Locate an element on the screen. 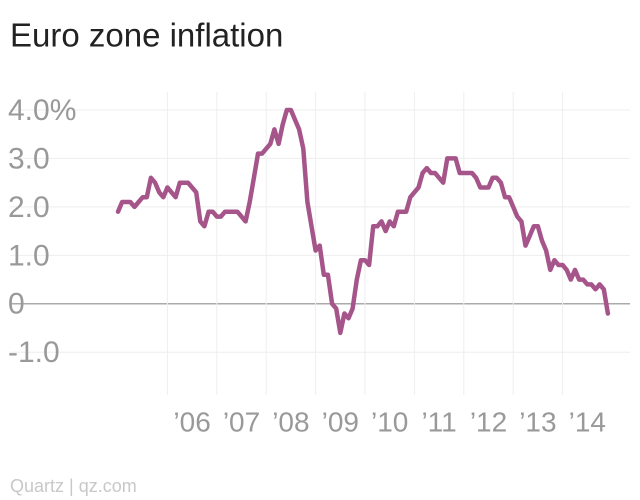 This screenshot has height=500, width=640. x-tick-label: ’14 is located at coordinates (587, 421).